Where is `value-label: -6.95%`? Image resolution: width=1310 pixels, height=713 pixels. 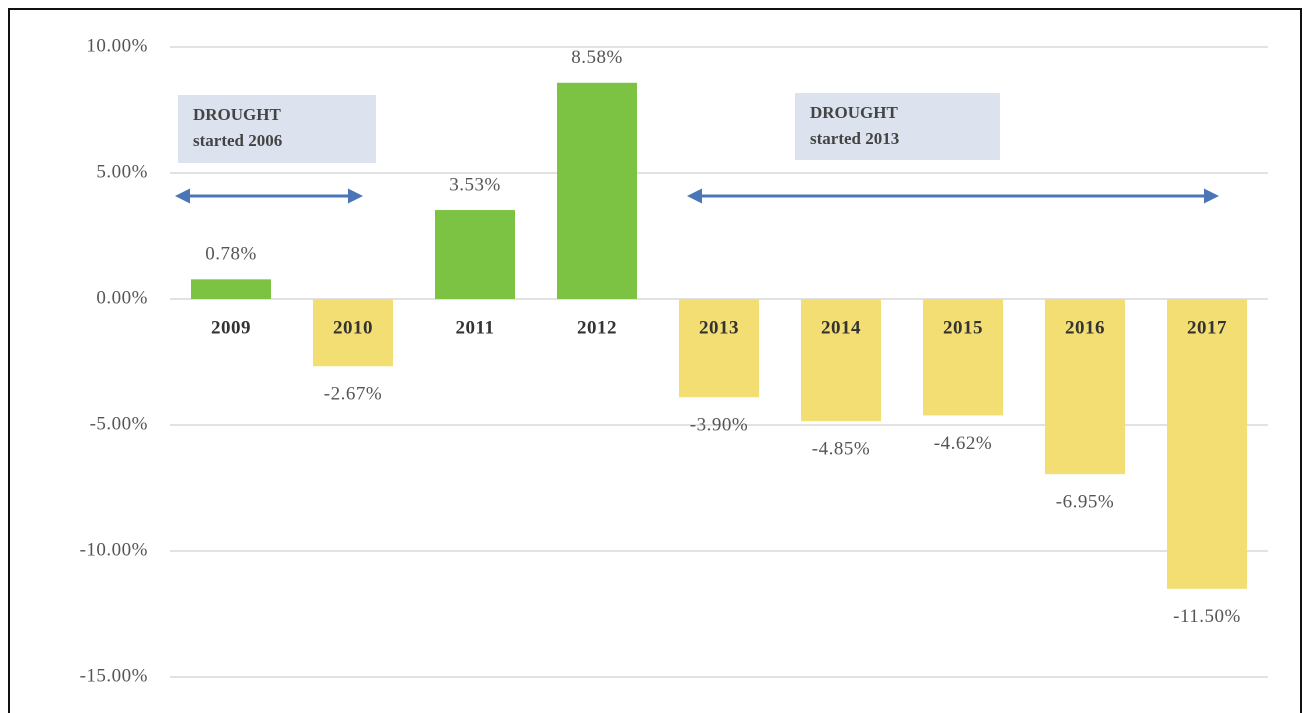
value-label: -6.95% is located at coordinates (1085, 501).